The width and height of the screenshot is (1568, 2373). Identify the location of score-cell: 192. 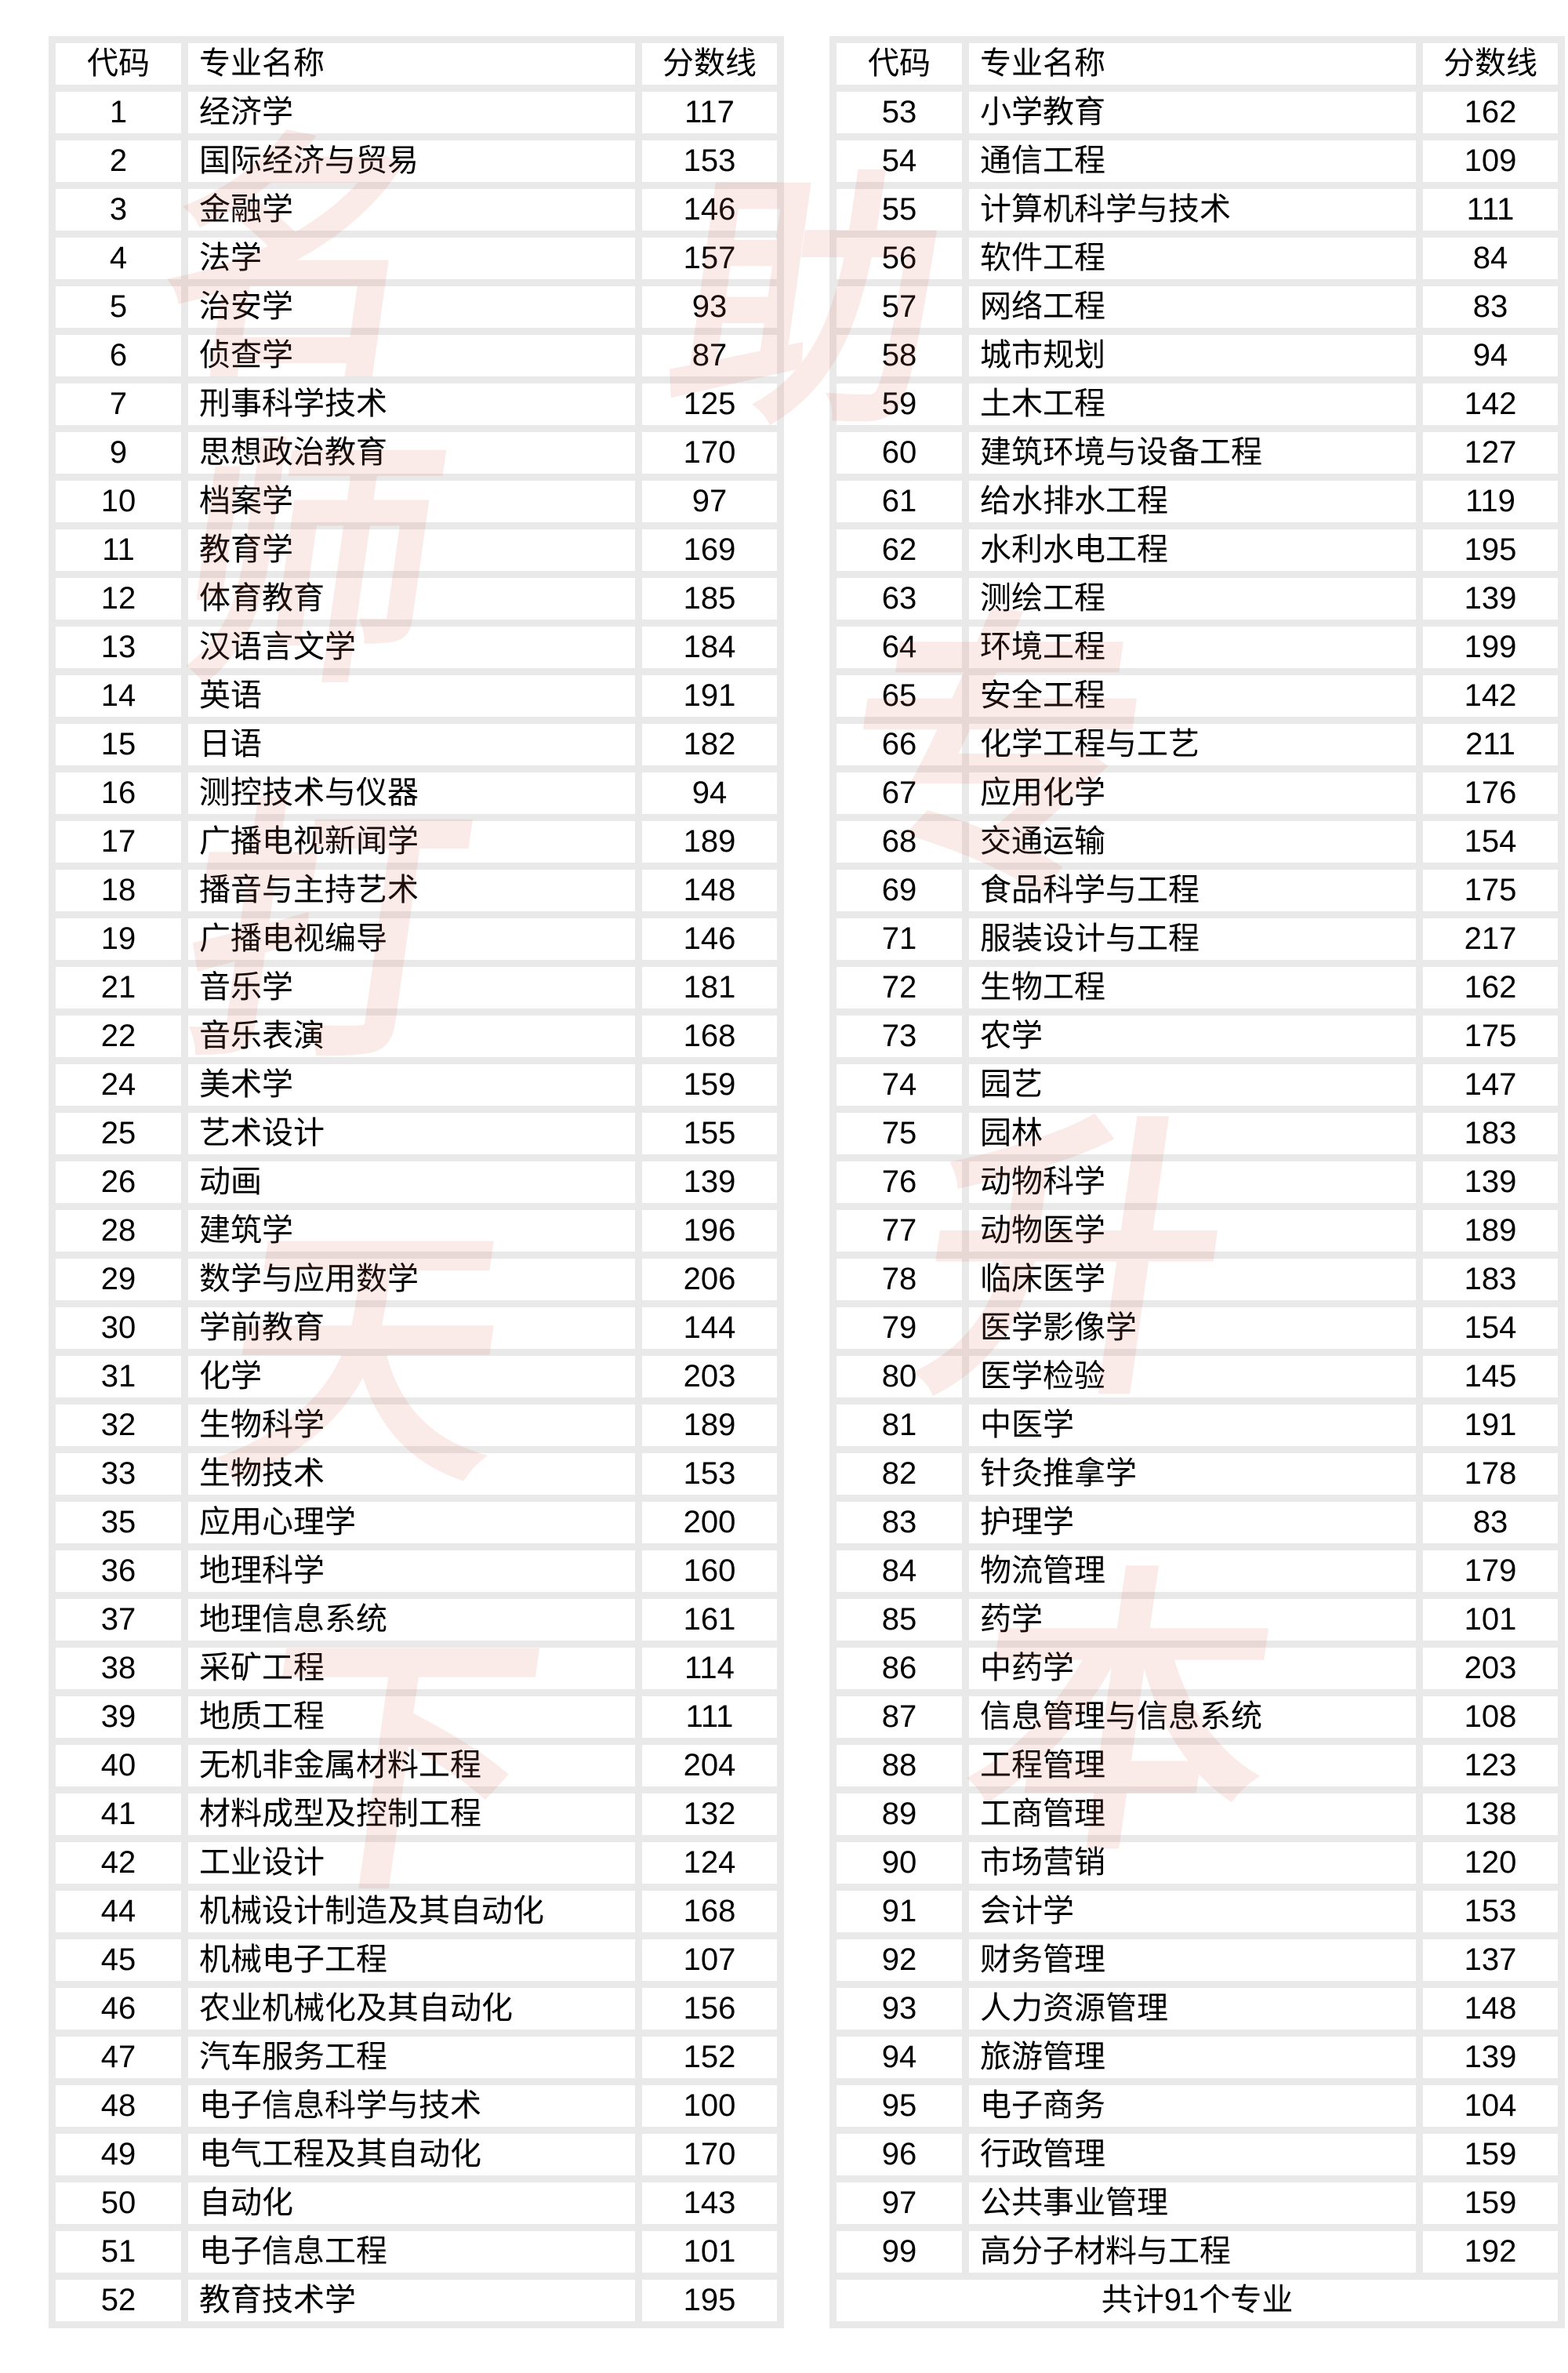
(1490, 2252).